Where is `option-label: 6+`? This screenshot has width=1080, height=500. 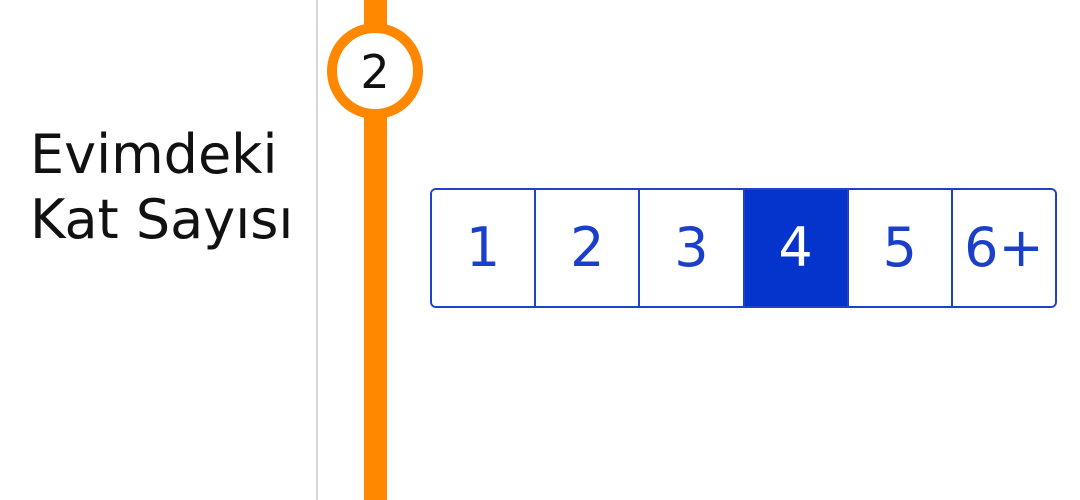 option-label: 6+ is located at coordinates (1004, 247).